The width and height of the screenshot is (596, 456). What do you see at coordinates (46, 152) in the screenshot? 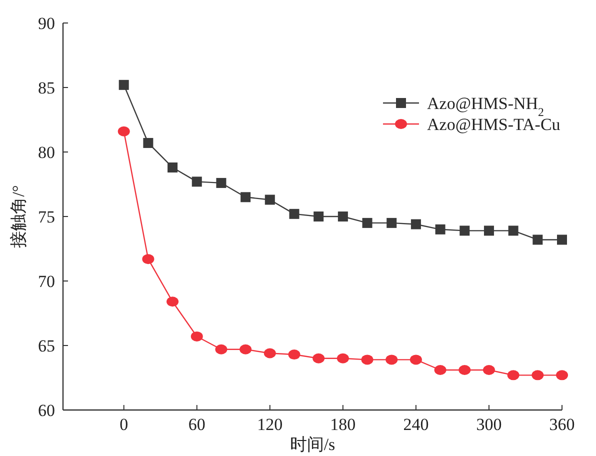
I see `y-tick-label: 80` at bounding box center [46, 152].